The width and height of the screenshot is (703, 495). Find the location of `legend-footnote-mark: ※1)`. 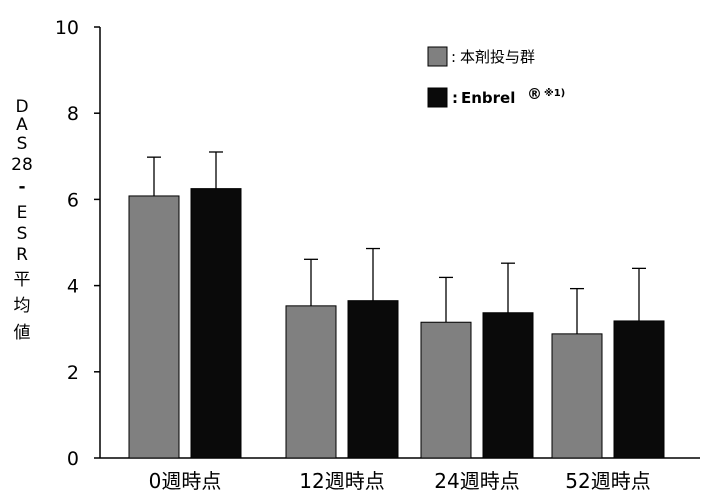

legend-footnote-mark: ※1) is located at coordinates (554, 93).